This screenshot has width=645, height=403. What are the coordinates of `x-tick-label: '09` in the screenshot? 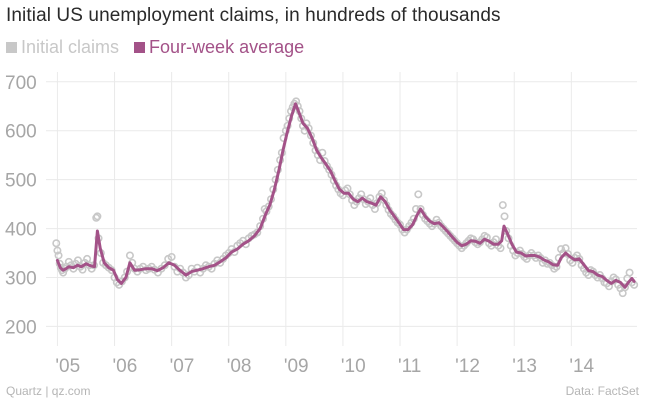 It's located at (296, 366).